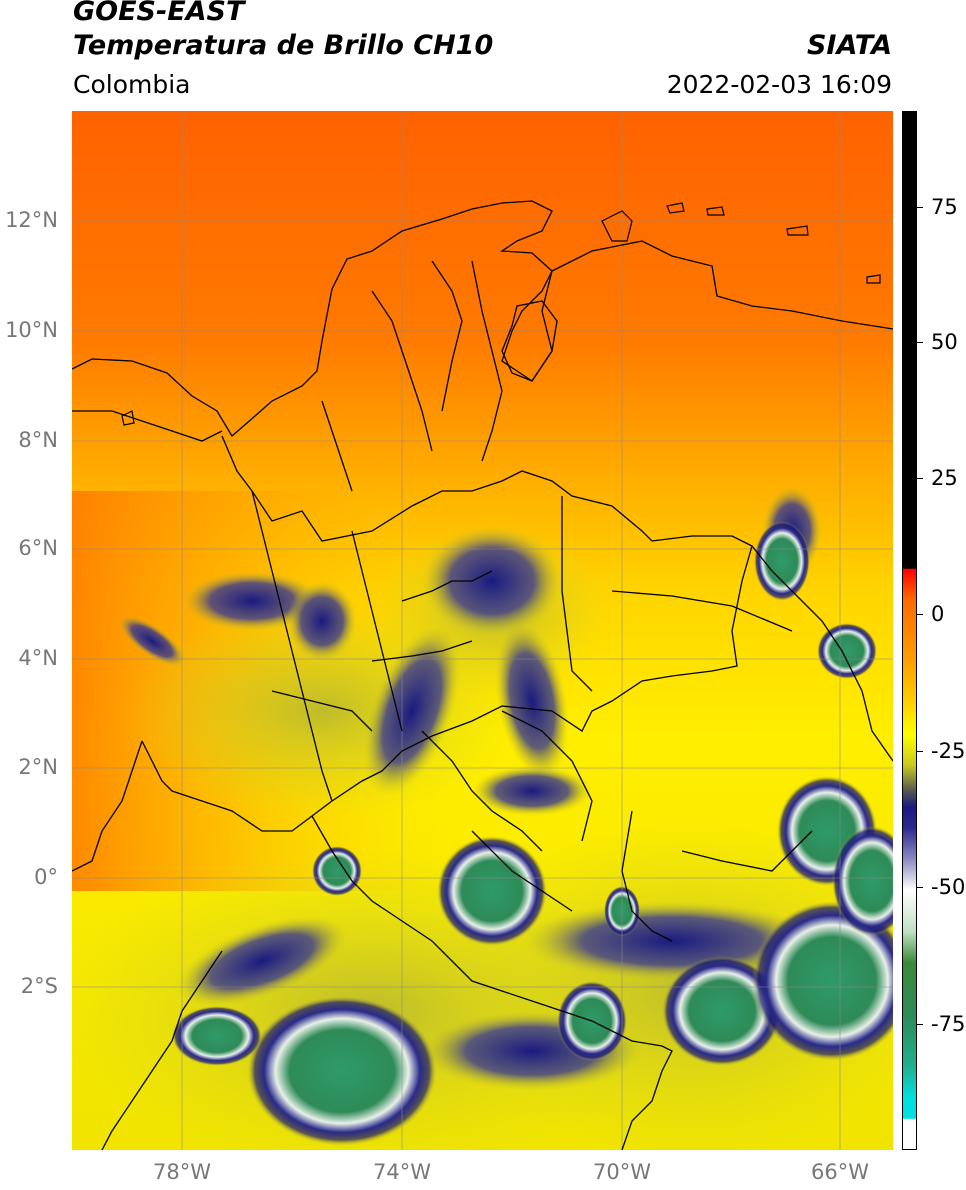 The image size is (966, 1190). Describe the element at coordinates (402, 1172) in the screenshot. I see `lon-label: 74°W` at that location.